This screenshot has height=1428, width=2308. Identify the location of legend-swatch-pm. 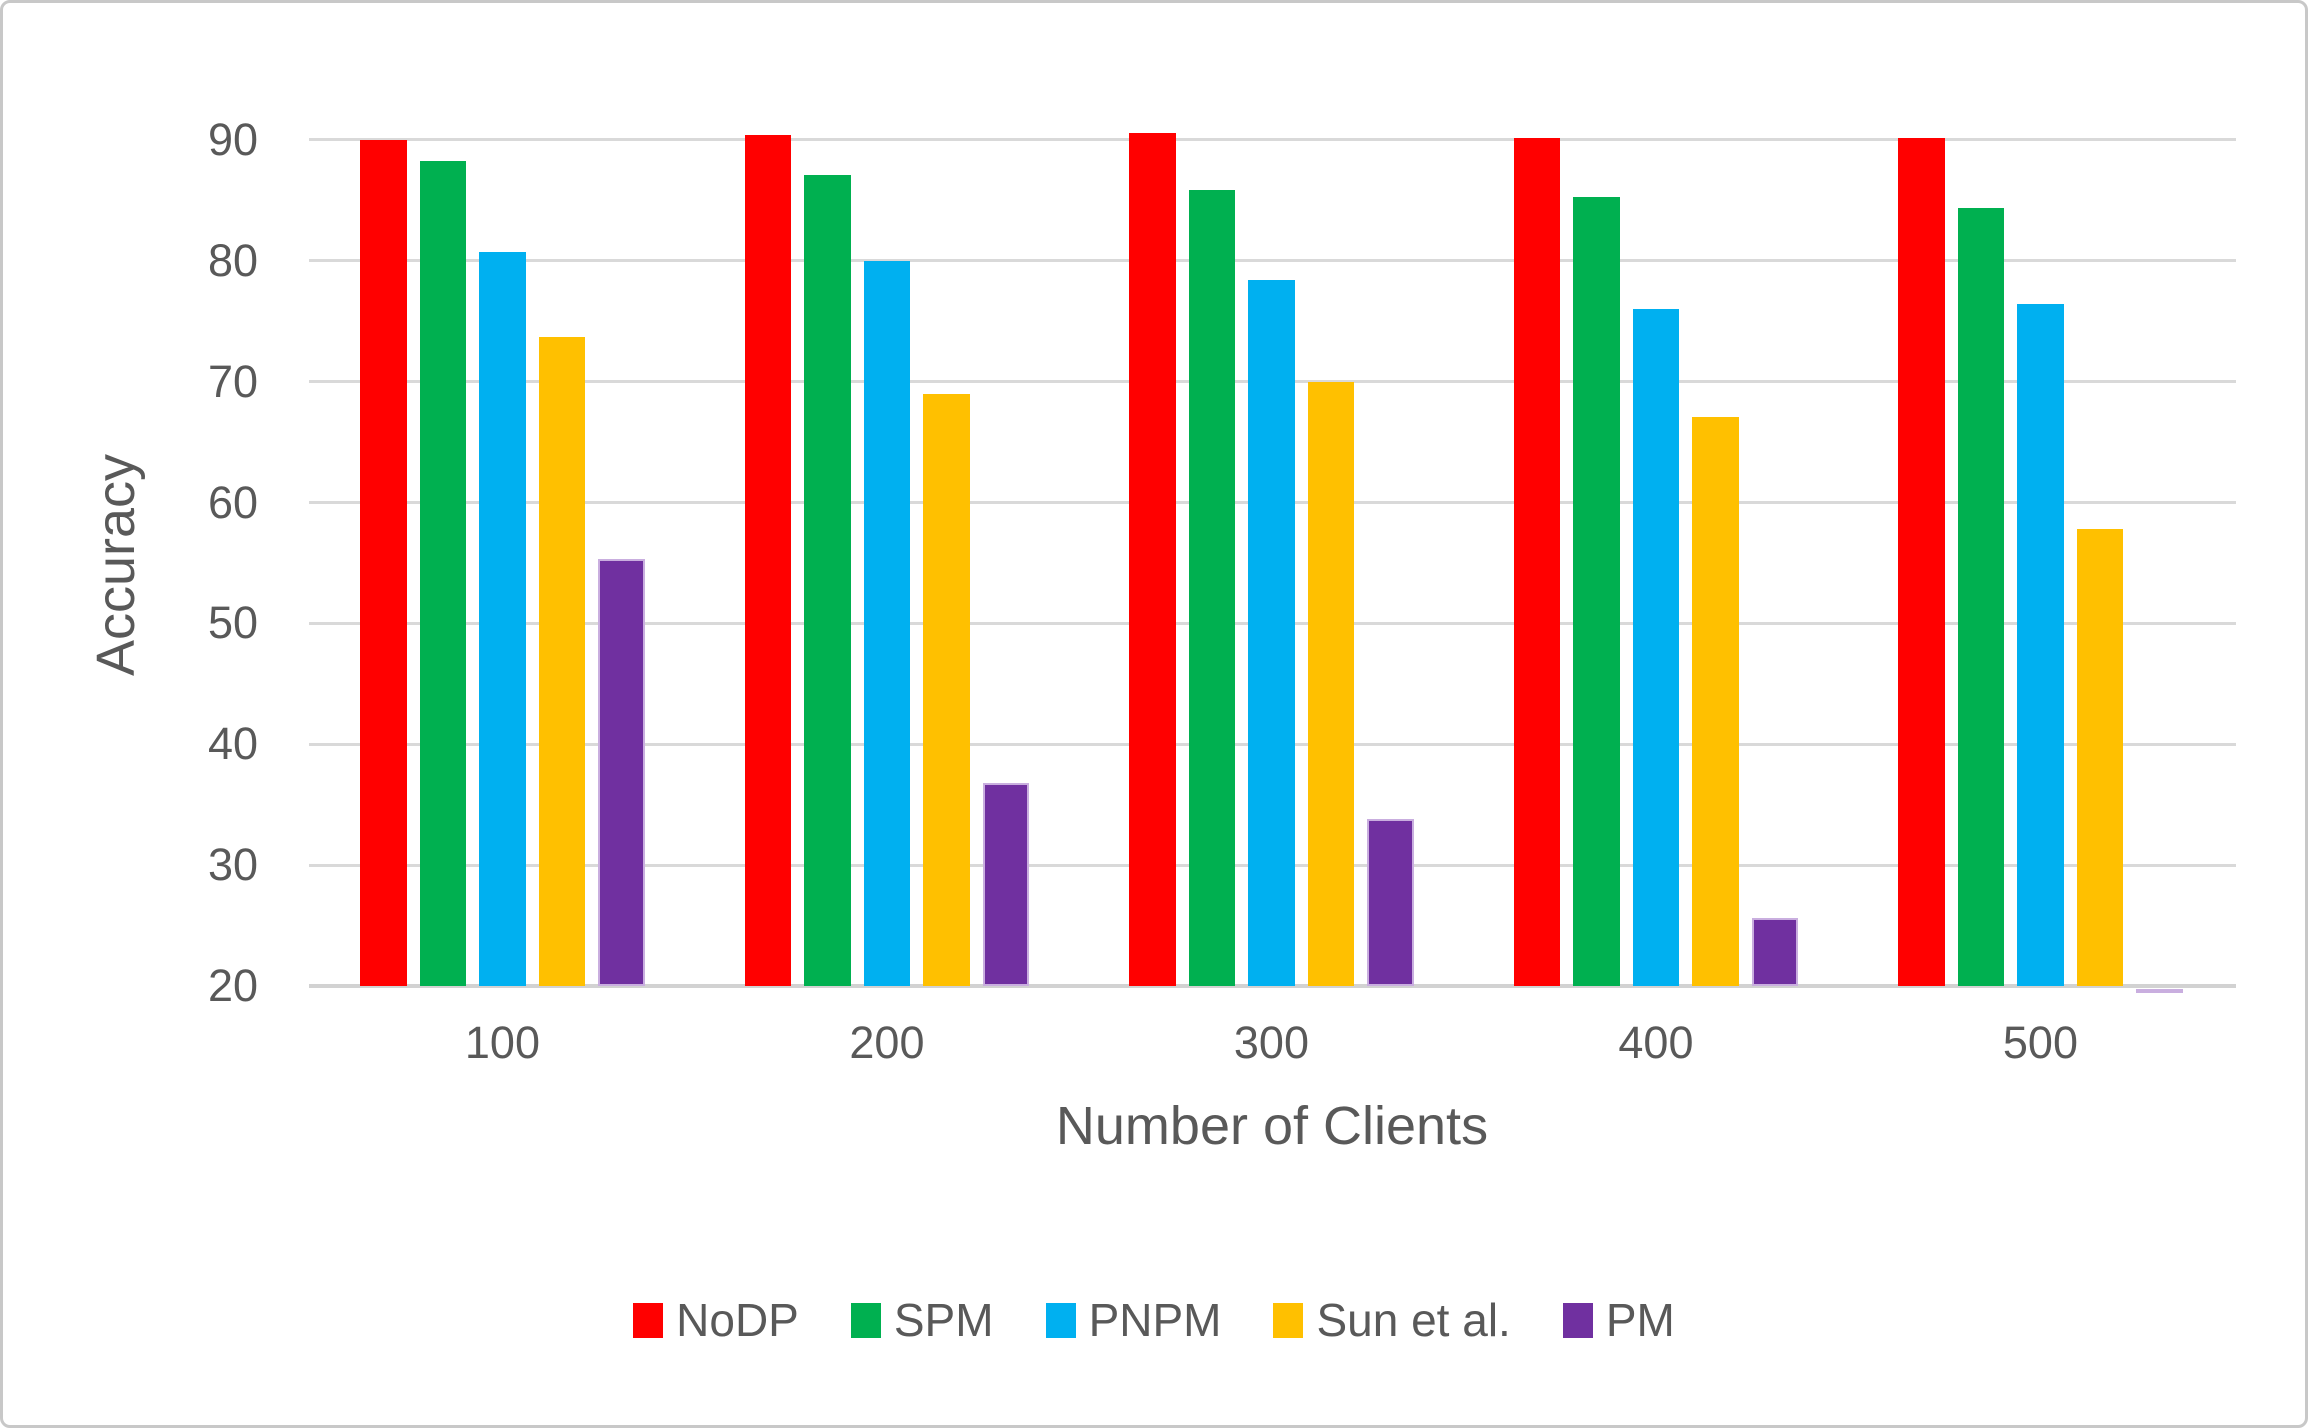
(1577, 1320).